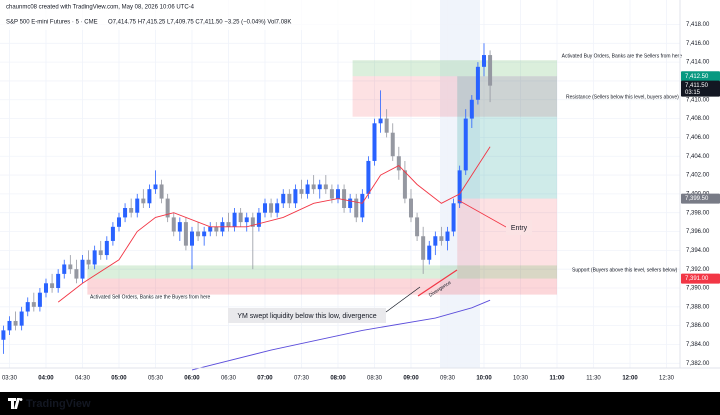 The width and height of the screenshot is (720, 415). What do you see at coordinates (83, 379) in the screenshot?
I see `x-tick-label: 04:30` at bounding box center [83, 379].